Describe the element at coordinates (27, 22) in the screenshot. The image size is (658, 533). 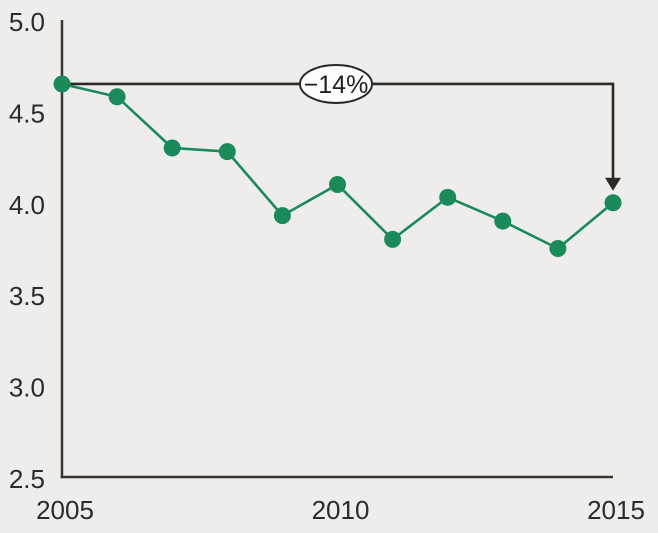
I see `y-axis-tick-label: 5.0` at that location.